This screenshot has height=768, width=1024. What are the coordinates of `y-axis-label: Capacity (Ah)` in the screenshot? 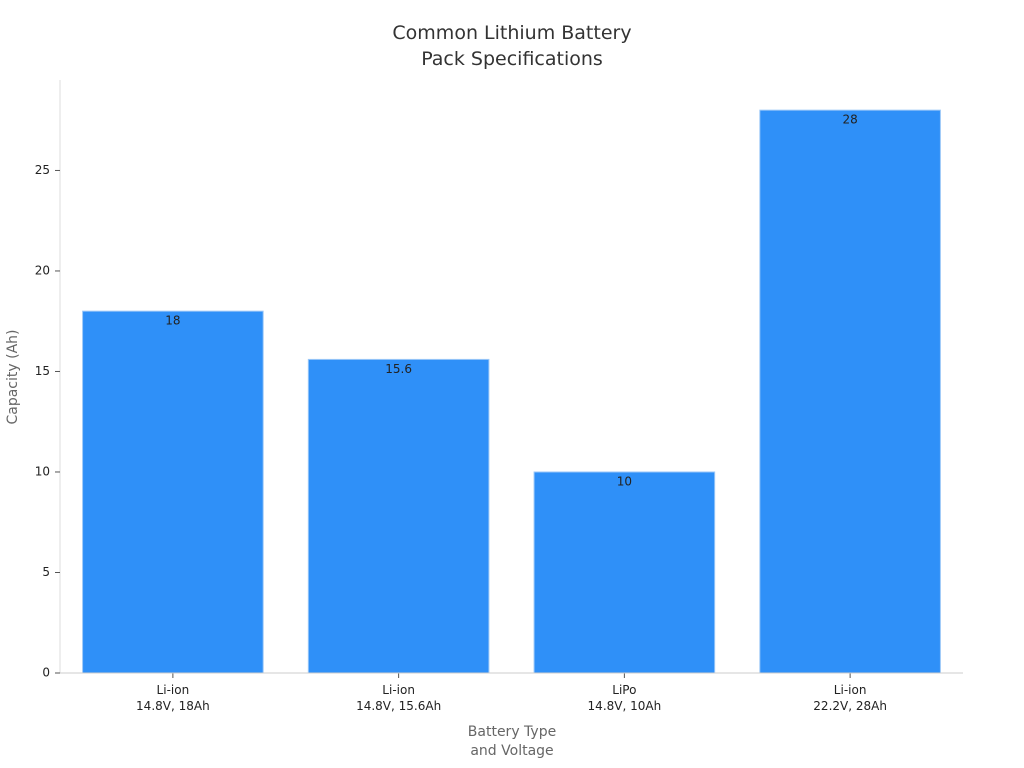 It's located at (13, 377).